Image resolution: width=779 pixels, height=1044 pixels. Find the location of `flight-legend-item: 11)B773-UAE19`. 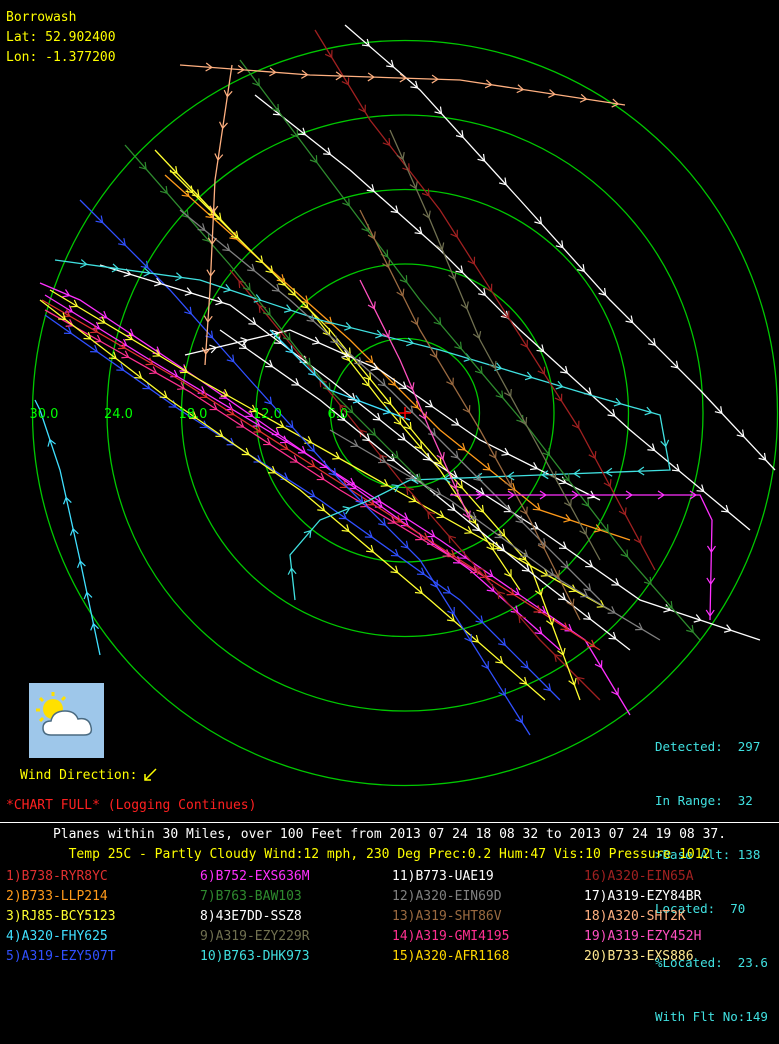

flight-legend-item: 11)B773-UAE19 is located at coordinates (443, 876).